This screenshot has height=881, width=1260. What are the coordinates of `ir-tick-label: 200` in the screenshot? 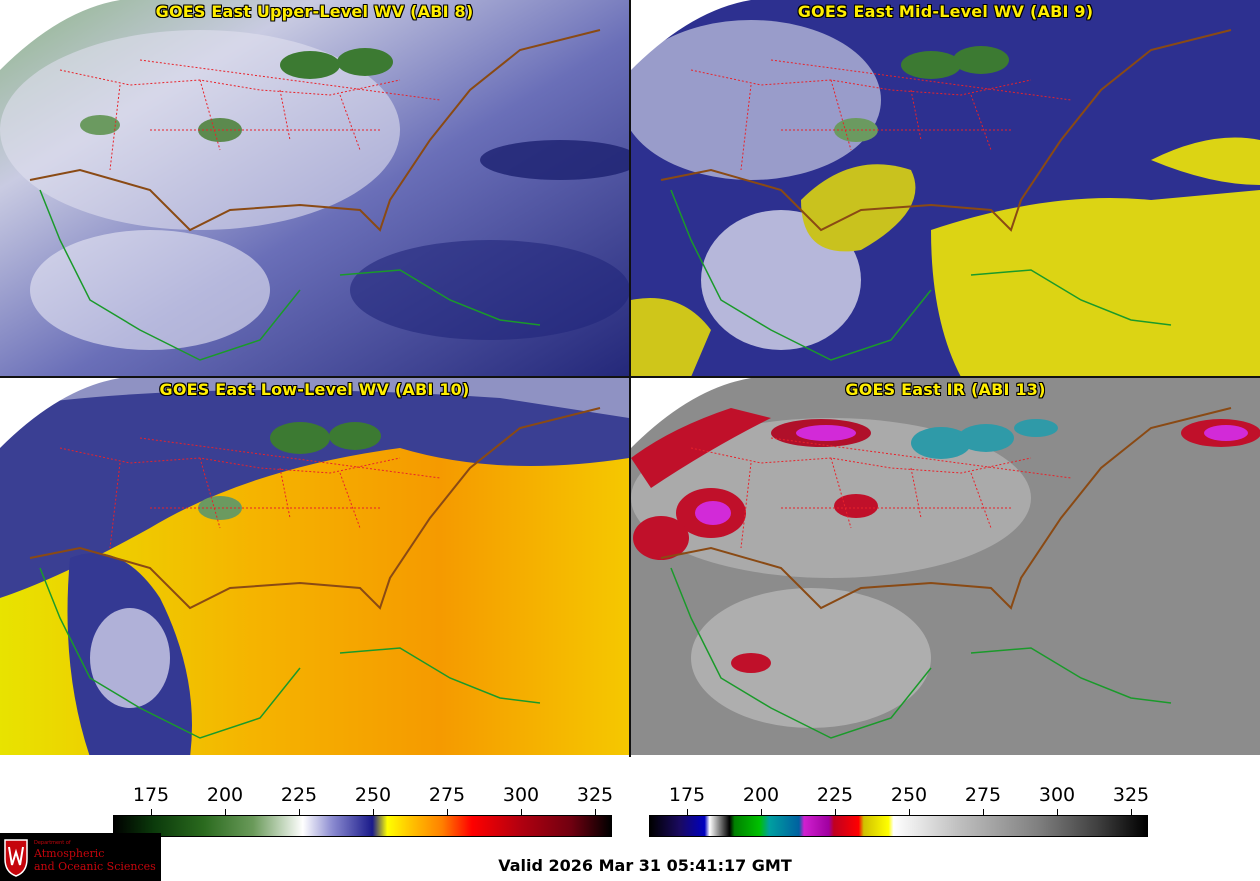 It's located at (761, 795).